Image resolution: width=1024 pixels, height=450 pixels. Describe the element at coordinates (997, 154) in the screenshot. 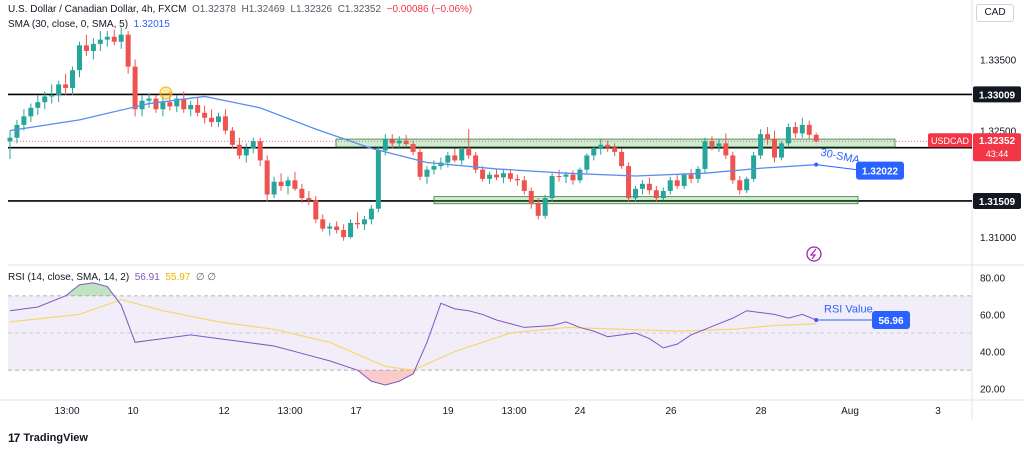

I see `price-badge-countdown: 43:44` at that location.